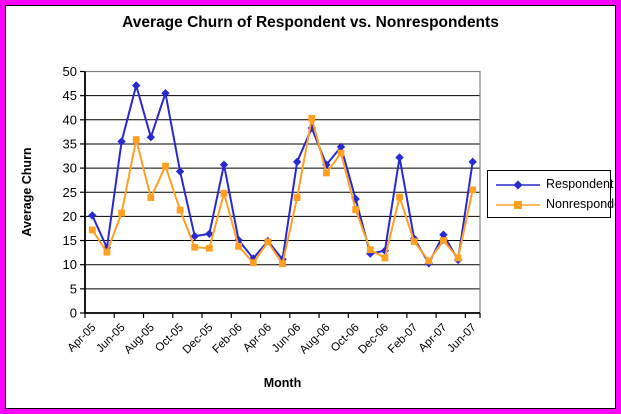 Image resolution: width=621 pixels, height=414 pixels. Describe the element at coordinates (518, 184) in the screenshot. I see `respondent-line-marker-icon` at that location.